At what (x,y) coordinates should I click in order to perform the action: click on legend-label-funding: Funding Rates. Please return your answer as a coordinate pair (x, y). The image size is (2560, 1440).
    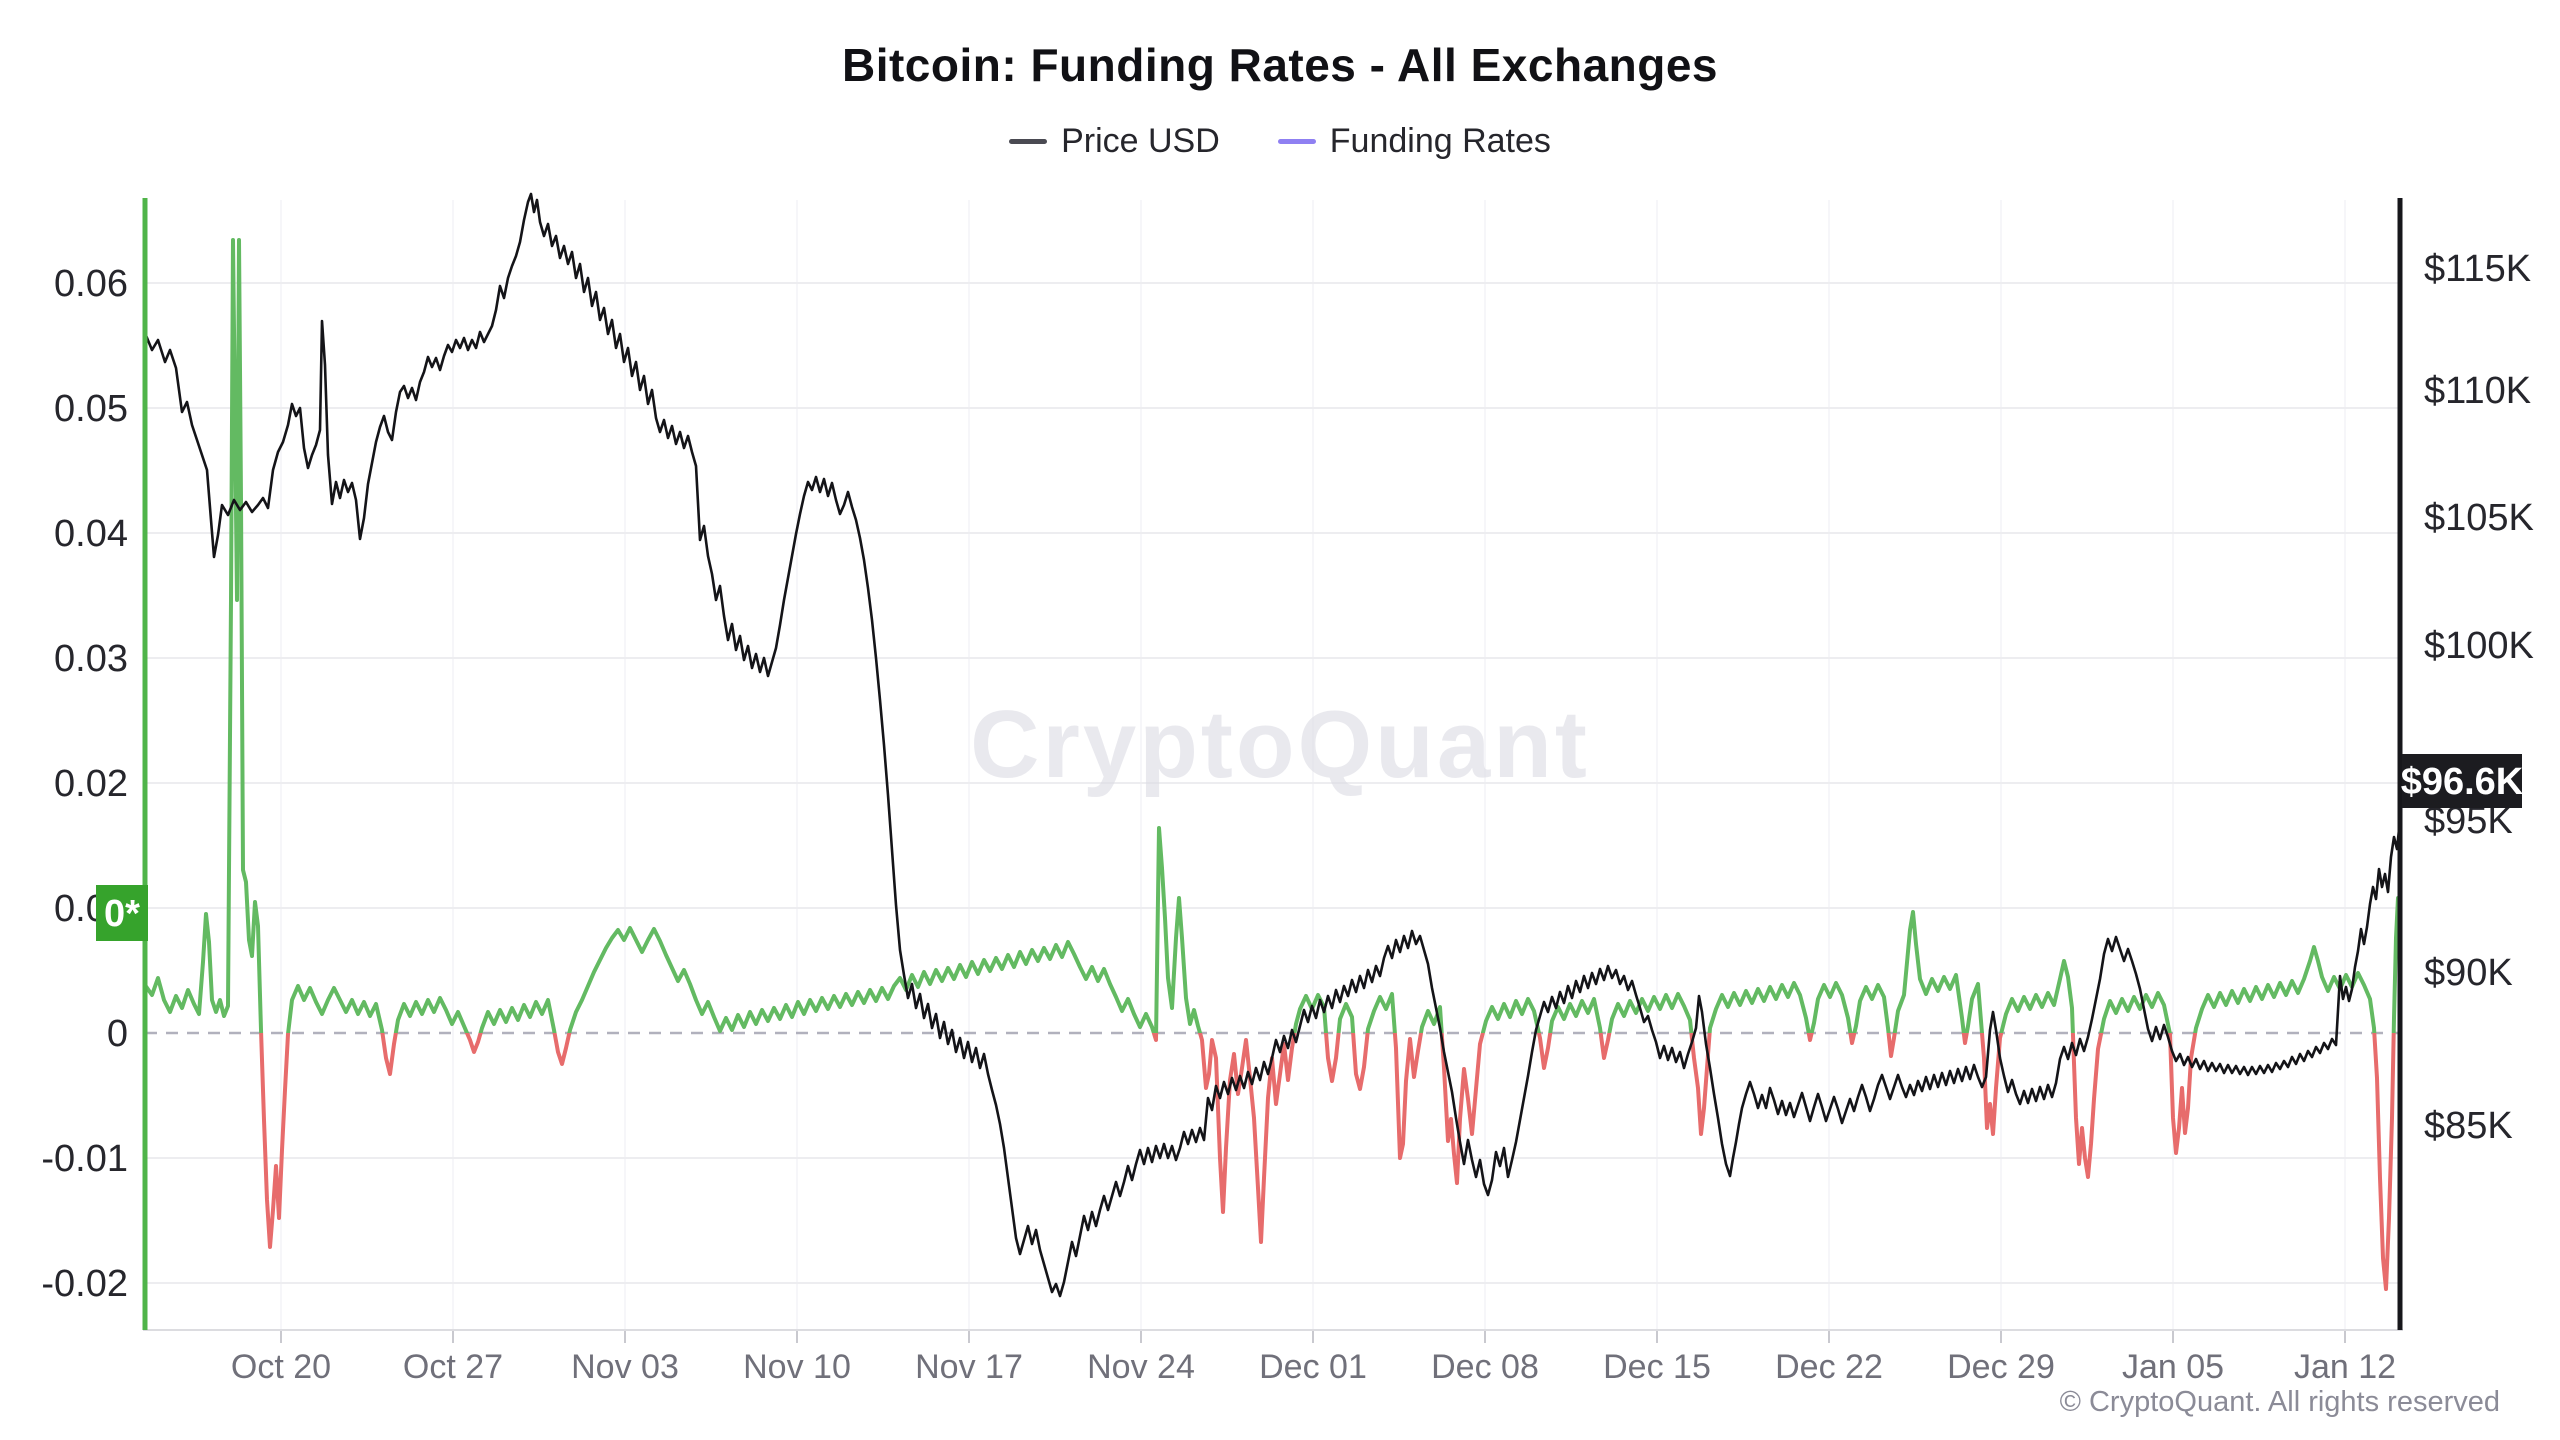
    Looking at the image, I should click on (1440, 141).